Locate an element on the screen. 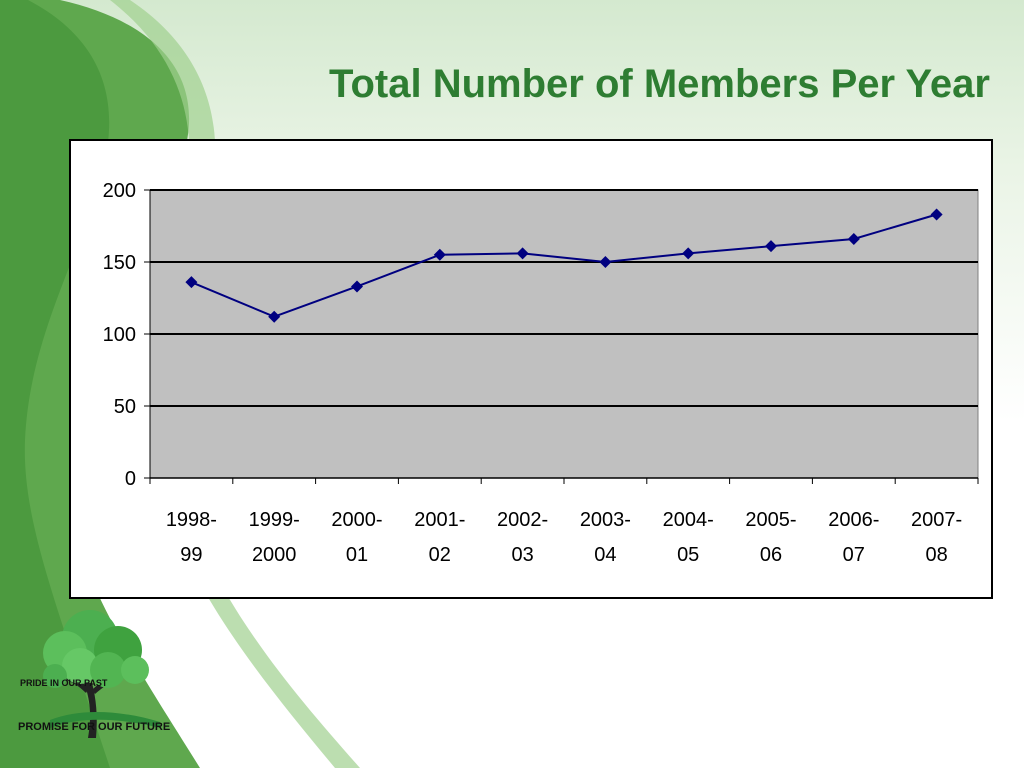 This screenshot has width=1024, height=768. tree-icon is located at coordinates (101, 674).